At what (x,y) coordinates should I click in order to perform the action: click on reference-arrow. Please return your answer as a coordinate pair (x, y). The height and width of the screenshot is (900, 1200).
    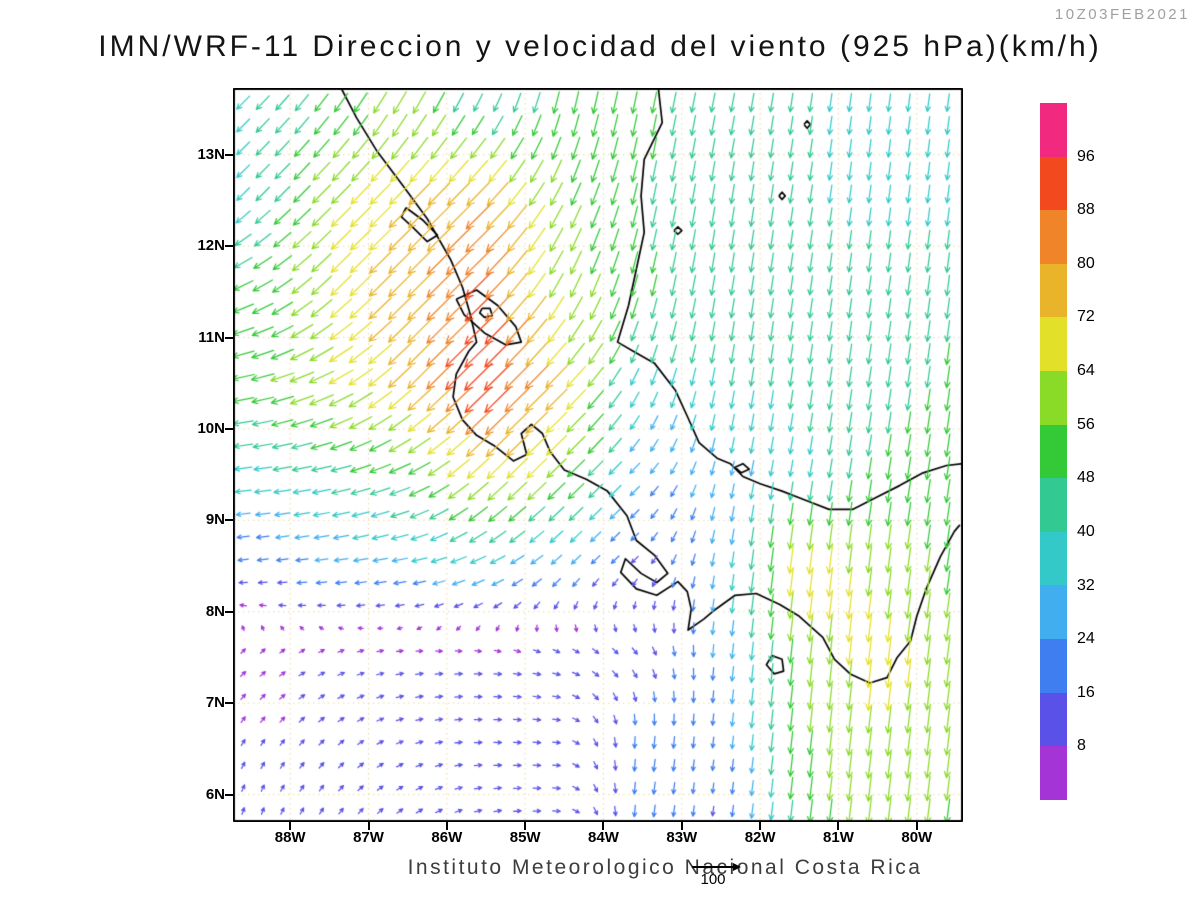
    Looking at the image, I should click on (713, 867).